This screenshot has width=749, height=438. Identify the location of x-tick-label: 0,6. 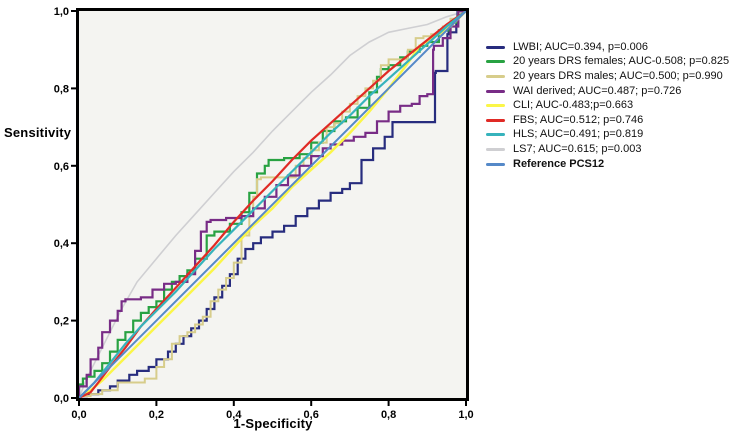
(311, 415).